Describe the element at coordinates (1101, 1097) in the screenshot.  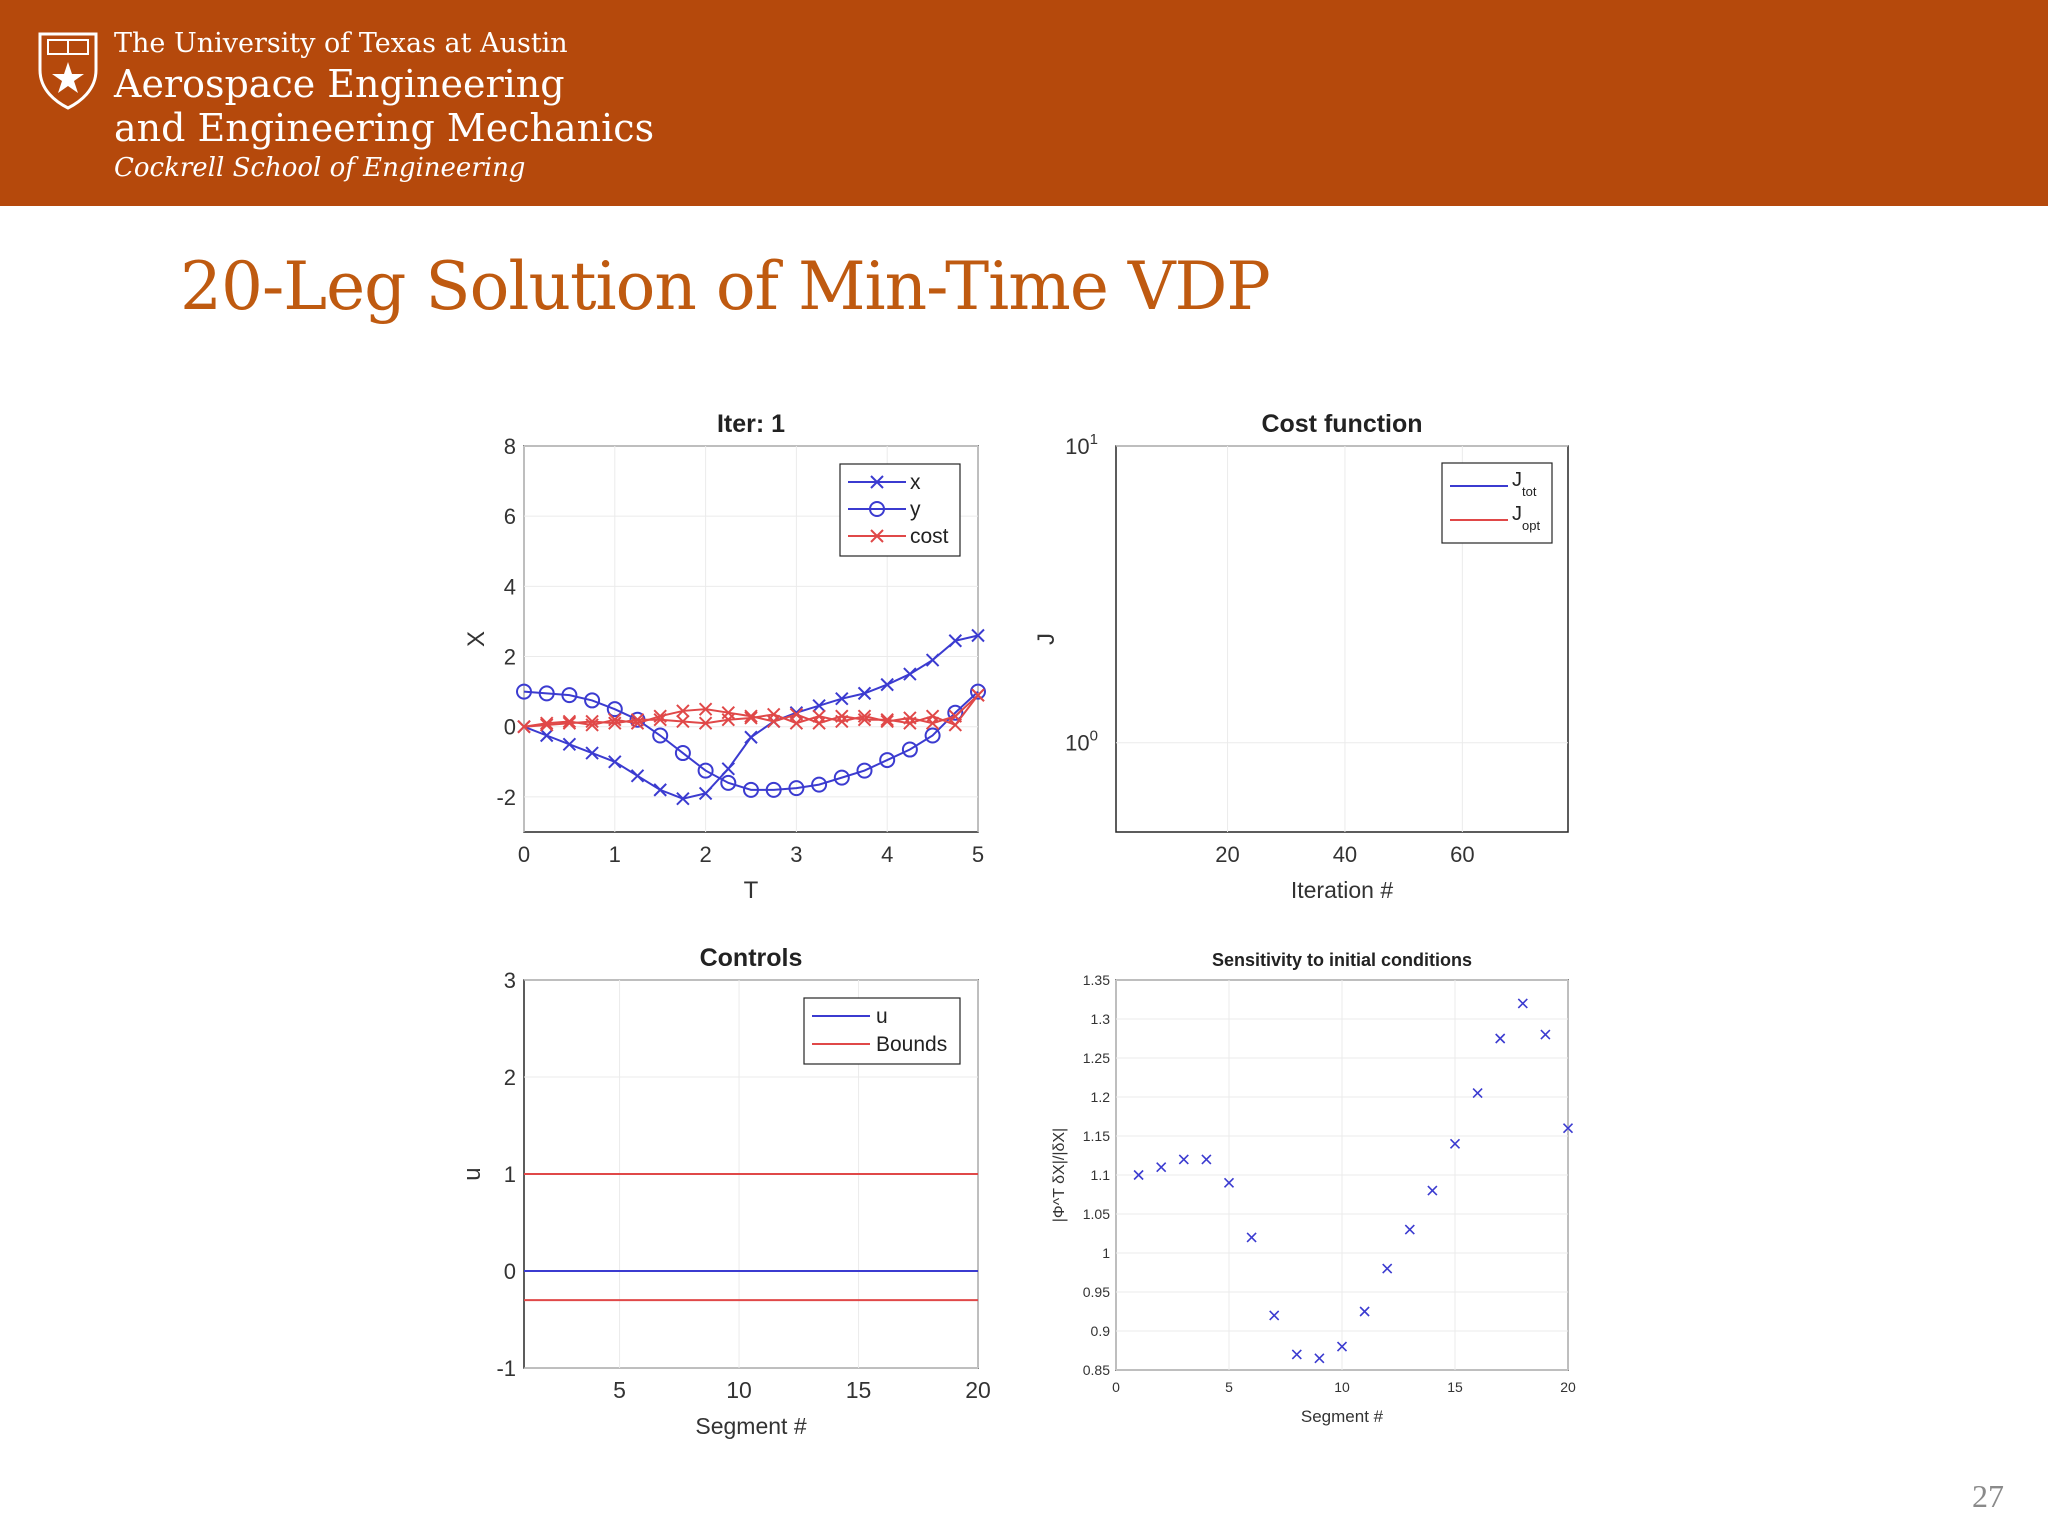
I see `sensitivity-y-tick-label: 1.2` at that location.